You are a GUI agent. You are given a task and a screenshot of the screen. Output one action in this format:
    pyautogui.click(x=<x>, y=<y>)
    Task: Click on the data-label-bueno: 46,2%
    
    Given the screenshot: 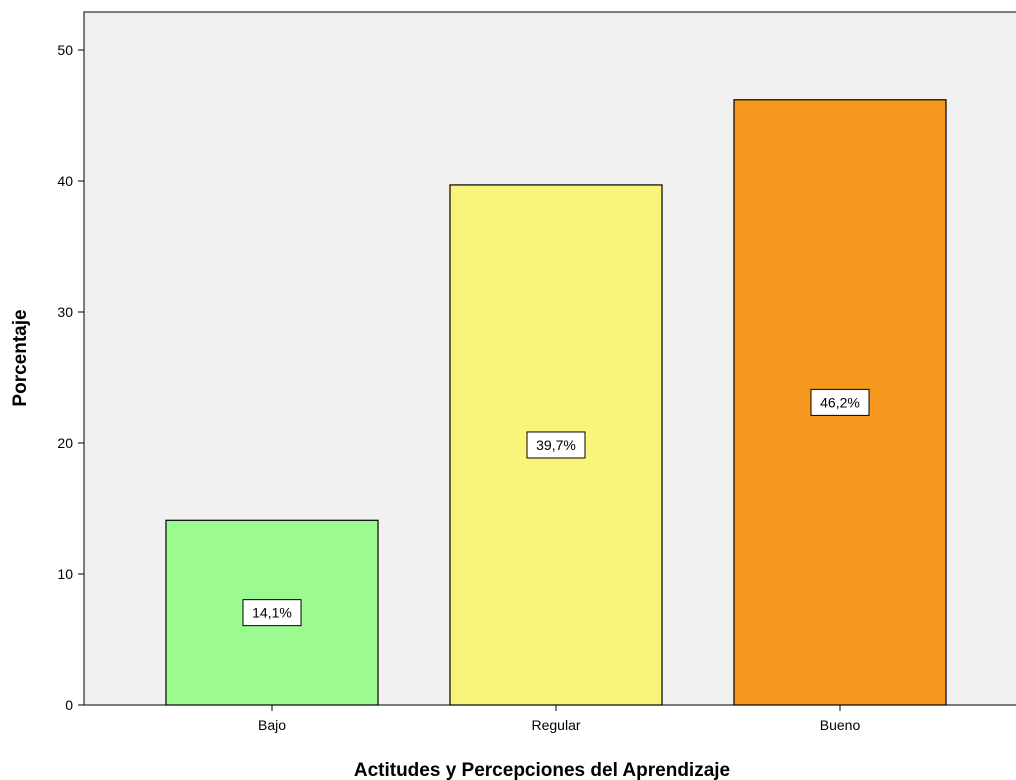 What is the action you would take?
    pyautogui.click(x=840, y=402)
    